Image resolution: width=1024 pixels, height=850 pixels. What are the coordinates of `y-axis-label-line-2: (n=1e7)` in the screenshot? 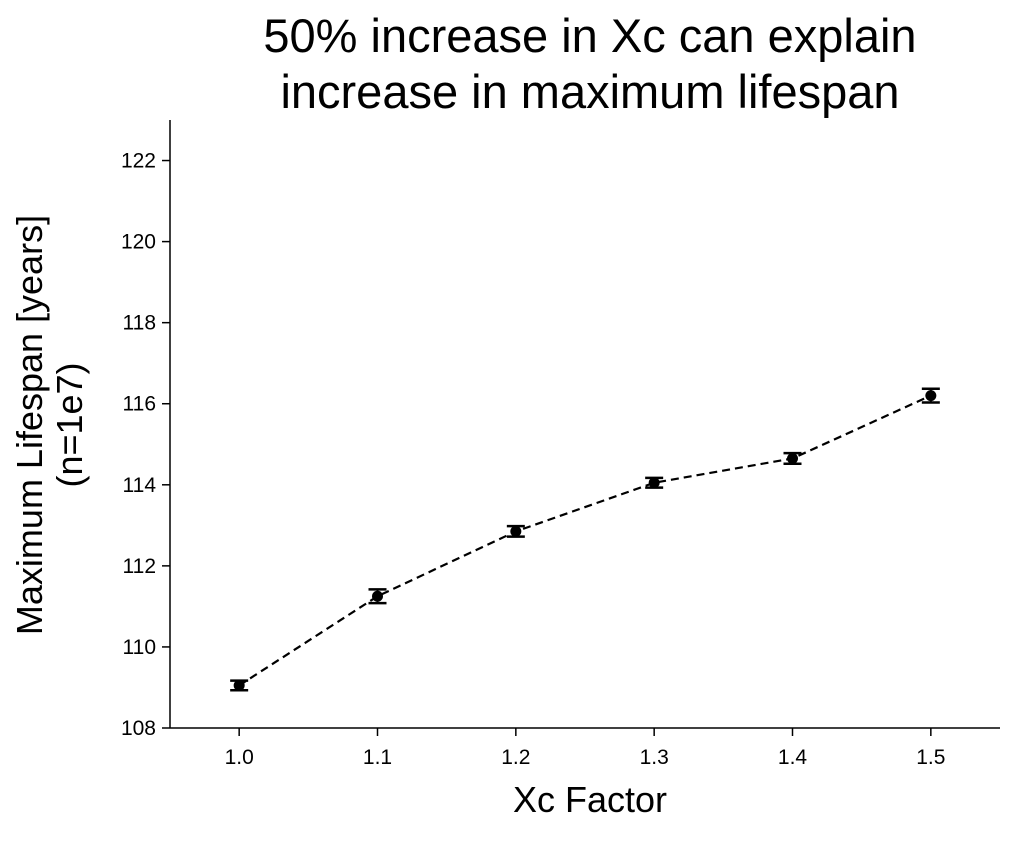 It's located at (69, 424).